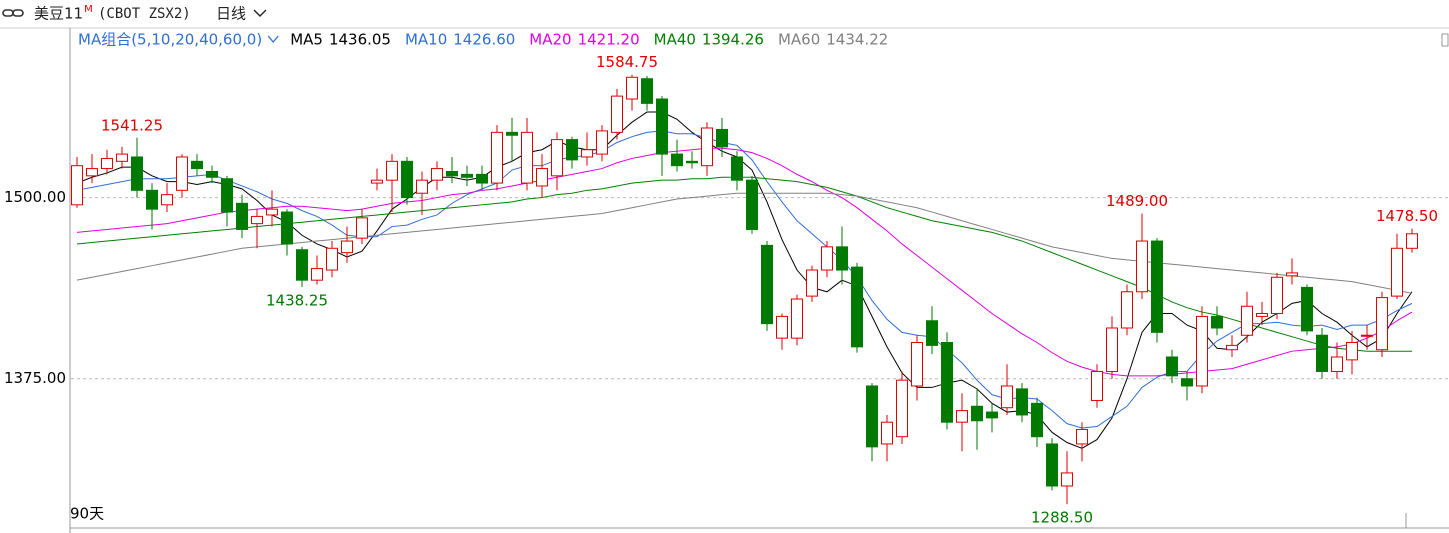 Image resolution: width=1449 pixels, height=533 pixels. Describe the element at coordinates (306, 40) in the screenshot. I see `legend-name: MA5` at that location.